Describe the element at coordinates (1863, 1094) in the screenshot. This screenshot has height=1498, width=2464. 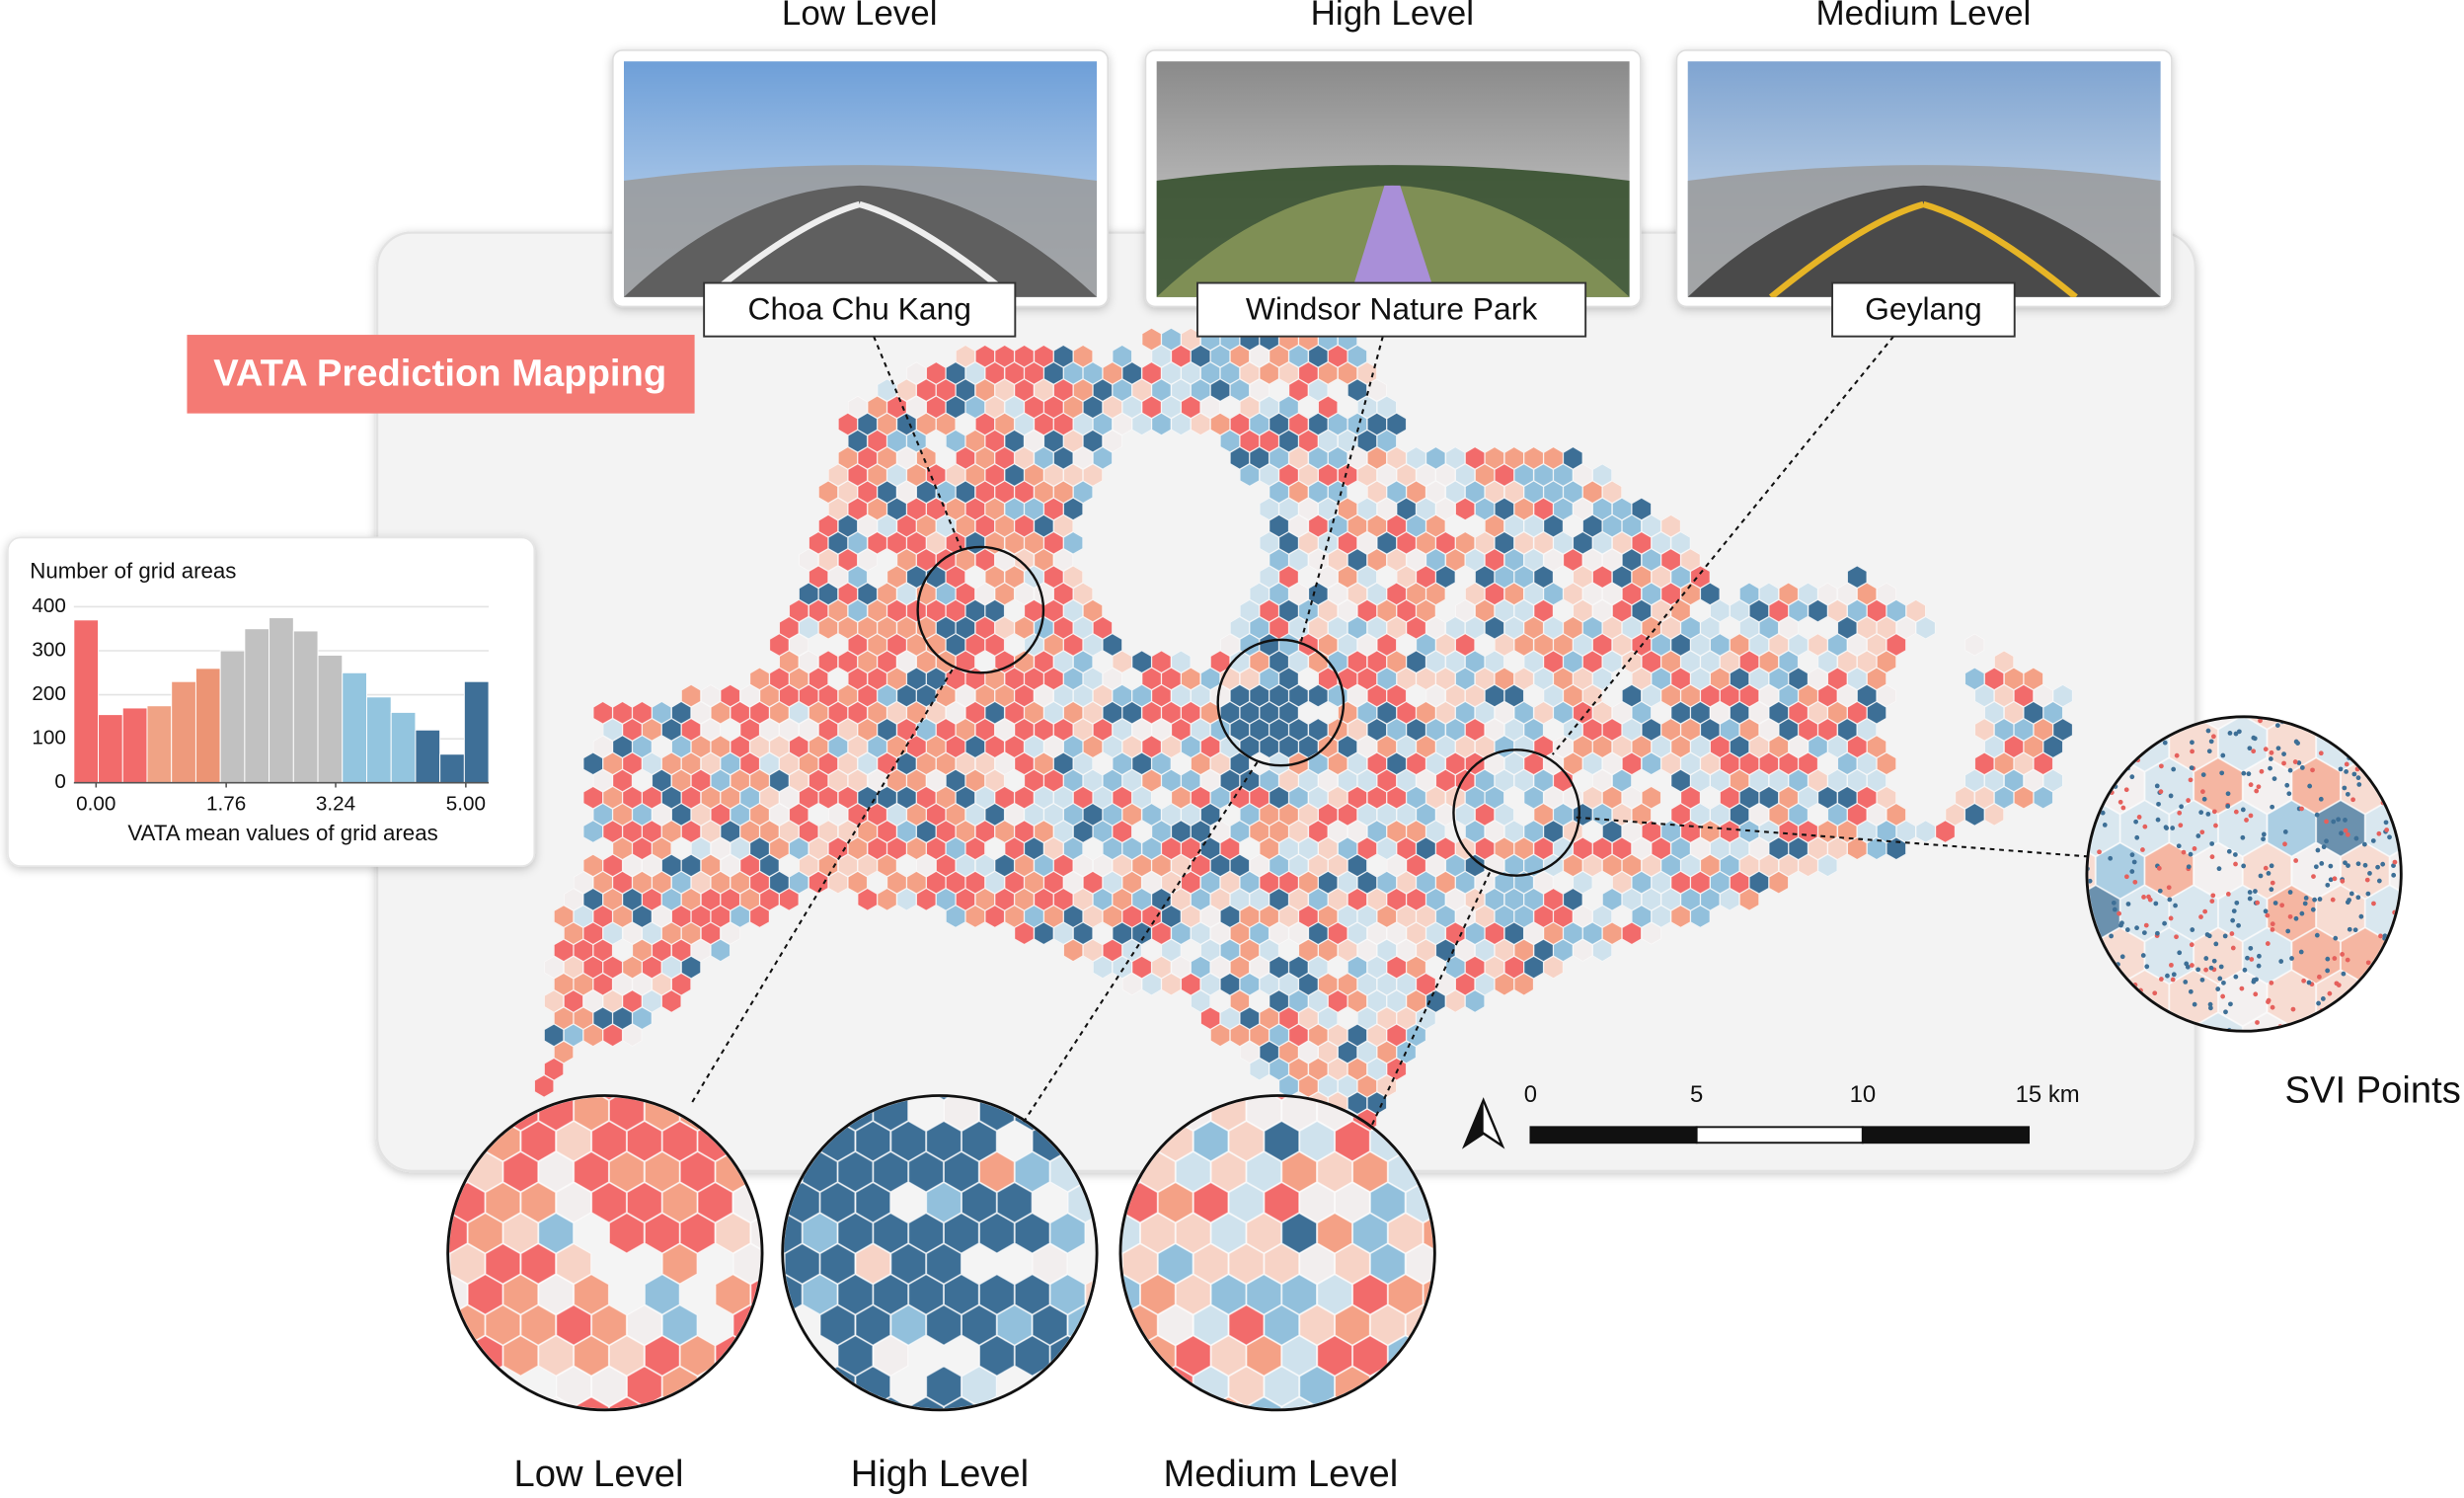
I see `scale-label: 10` at that location.